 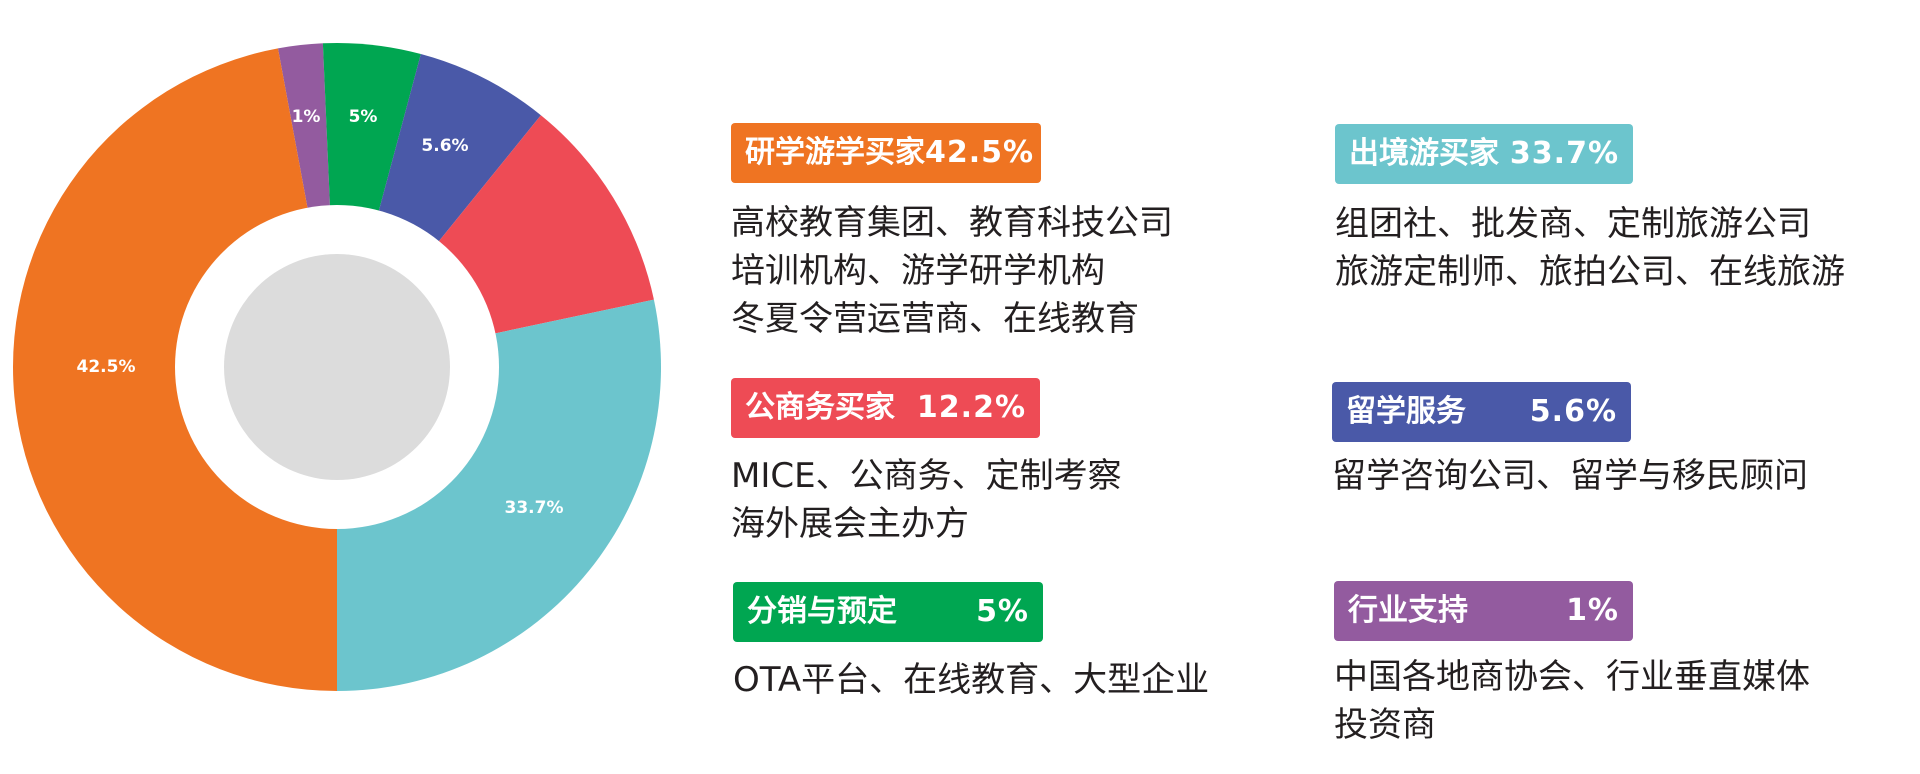 I want to click on category-description: 留学咨询公司、留学与移民顾问, so click(x=1570, y=476).